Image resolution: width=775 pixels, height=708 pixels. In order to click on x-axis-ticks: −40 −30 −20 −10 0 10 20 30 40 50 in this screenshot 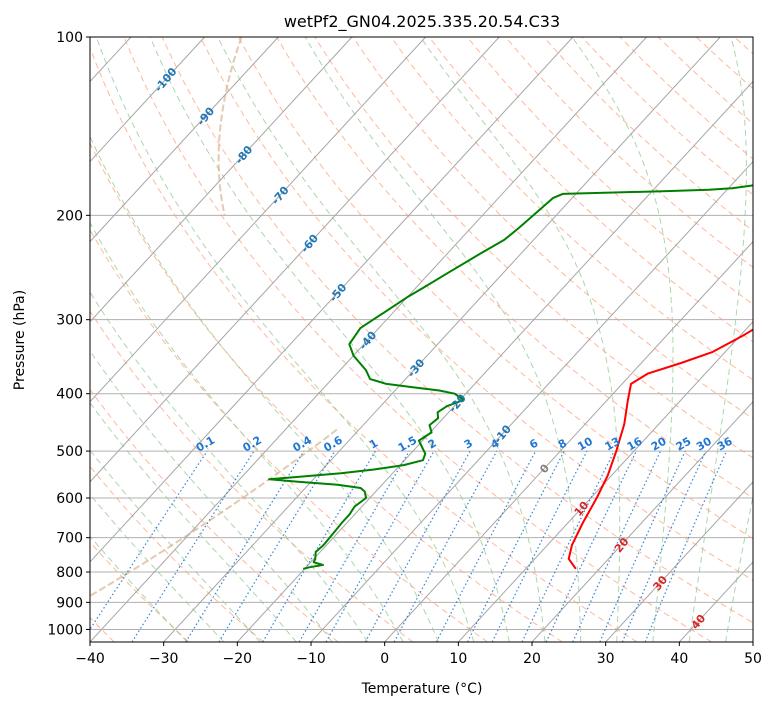, I will do `click(418, 654)`.